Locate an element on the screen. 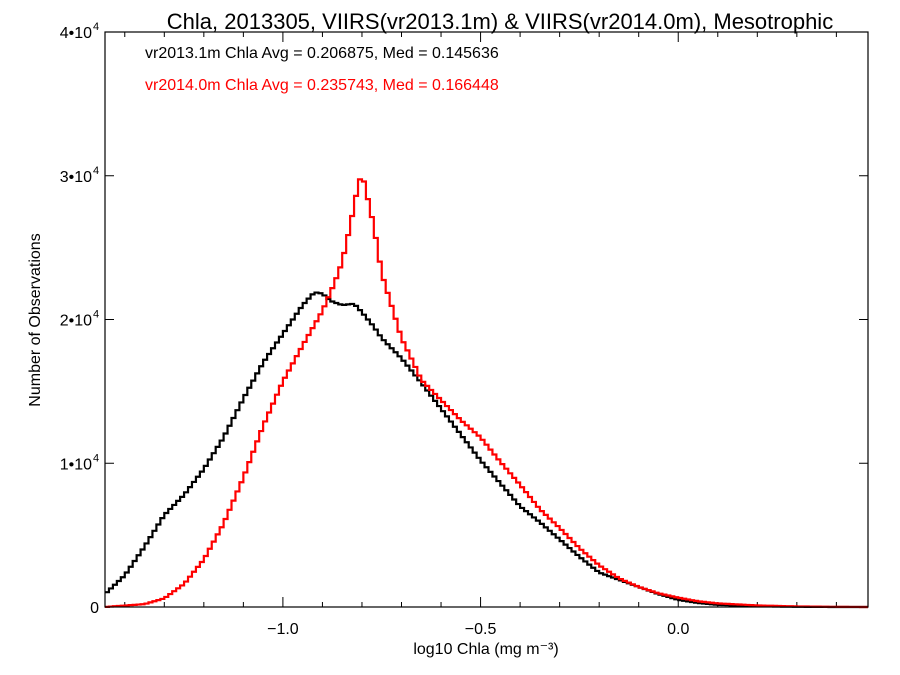 The height and width of the screenshot is (675, 900). y-tick-label: 0 is located at coordinates (94, 608).